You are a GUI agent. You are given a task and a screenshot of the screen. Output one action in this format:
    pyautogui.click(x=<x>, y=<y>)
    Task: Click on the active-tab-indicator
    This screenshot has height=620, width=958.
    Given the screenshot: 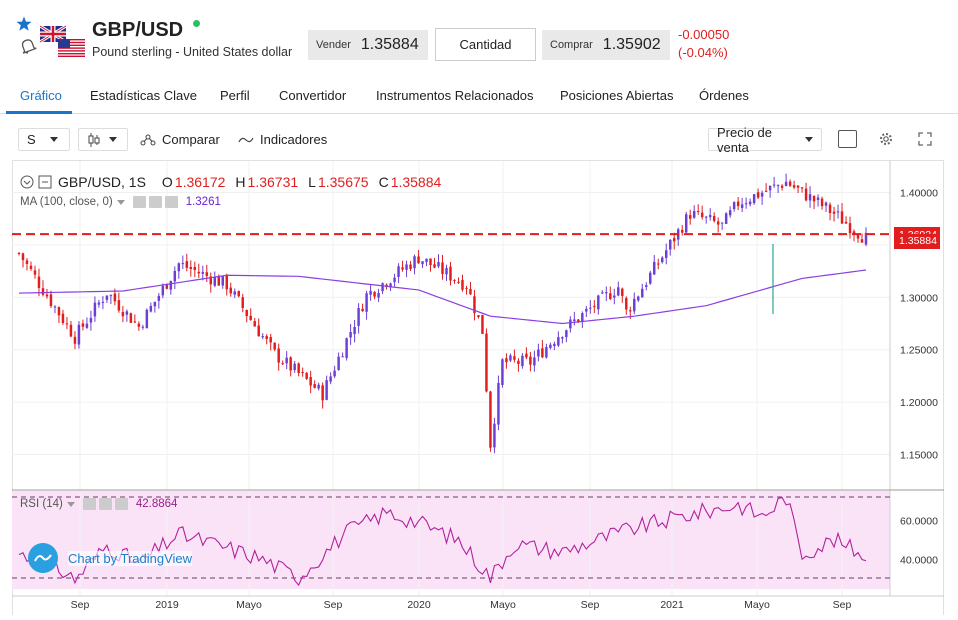 What is the action you would take?
    pyautogui.click(x=39, y=112)
    